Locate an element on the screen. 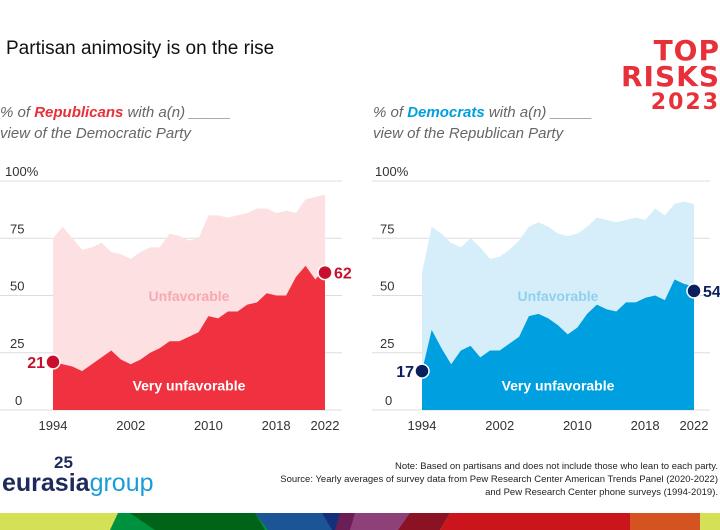  party-name: Democrats is located at coordinates (446, 112).